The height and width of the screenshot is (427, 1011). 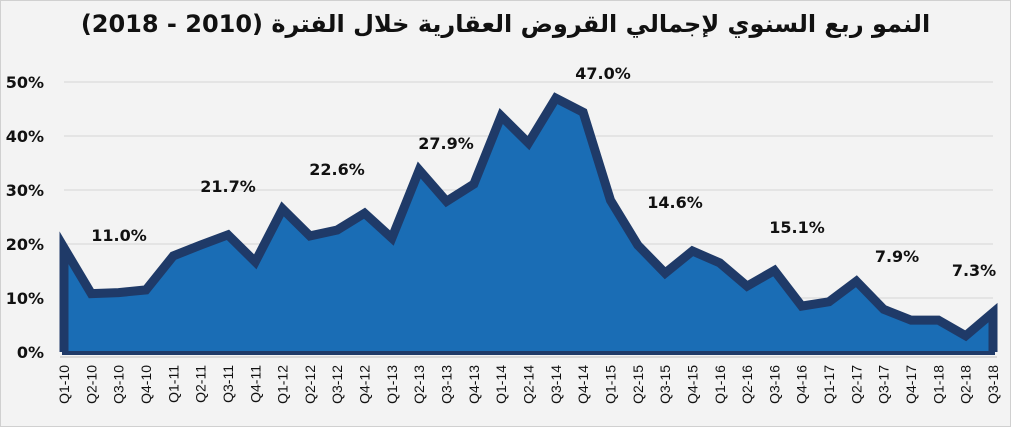 What do you see at coordinates (610, 384) in the screenshot?
I see `x-tick-label: Q1-15` at bounding box center [610, 384].